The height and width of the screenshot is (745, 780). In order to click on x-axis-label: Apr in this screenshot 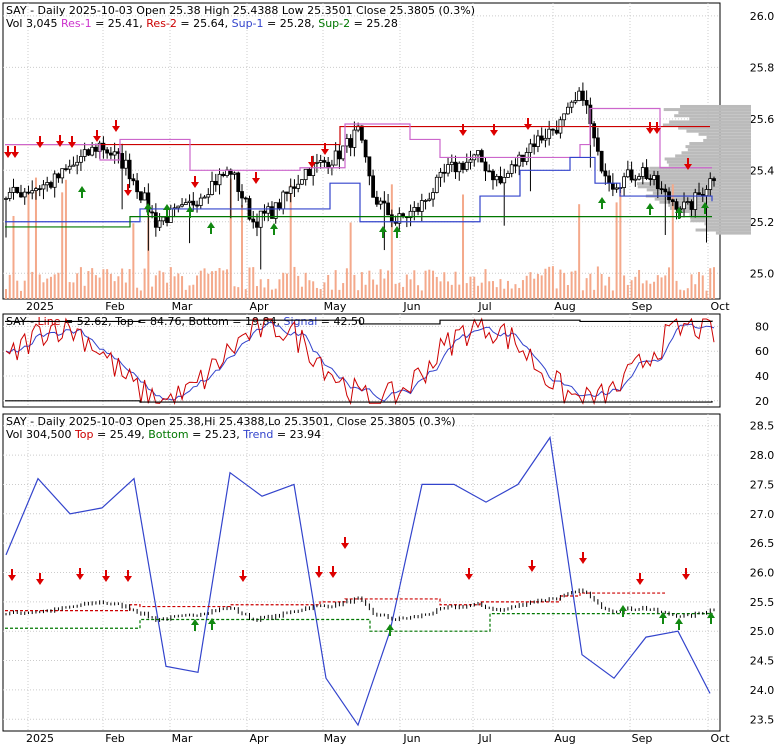, I will do `click(259, 738)`.